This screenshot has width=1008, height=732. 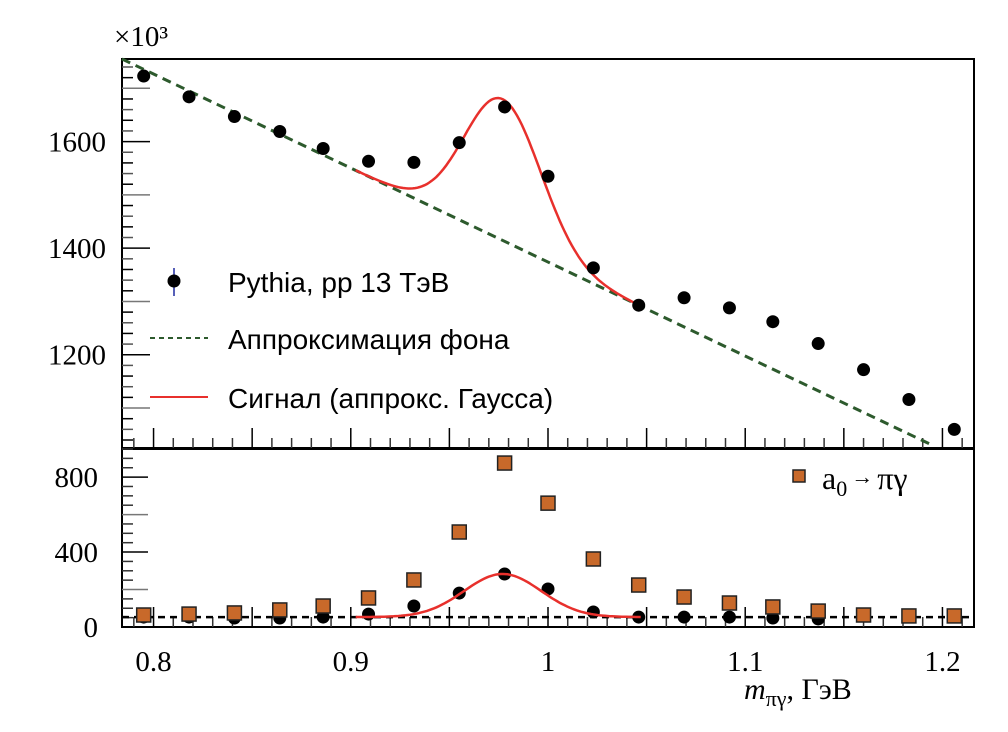 I want to click on lower-y-tick-labels: 0 400 800, so click(x=77, y=553).